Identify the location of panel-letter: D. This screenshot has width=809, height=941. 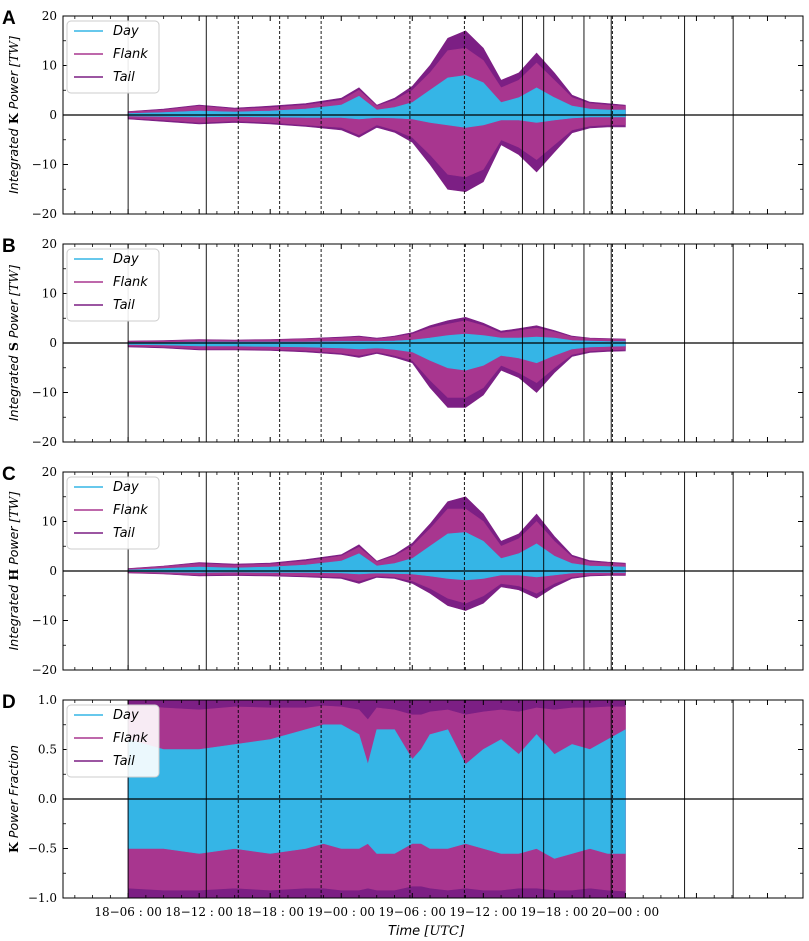
(9, 702).